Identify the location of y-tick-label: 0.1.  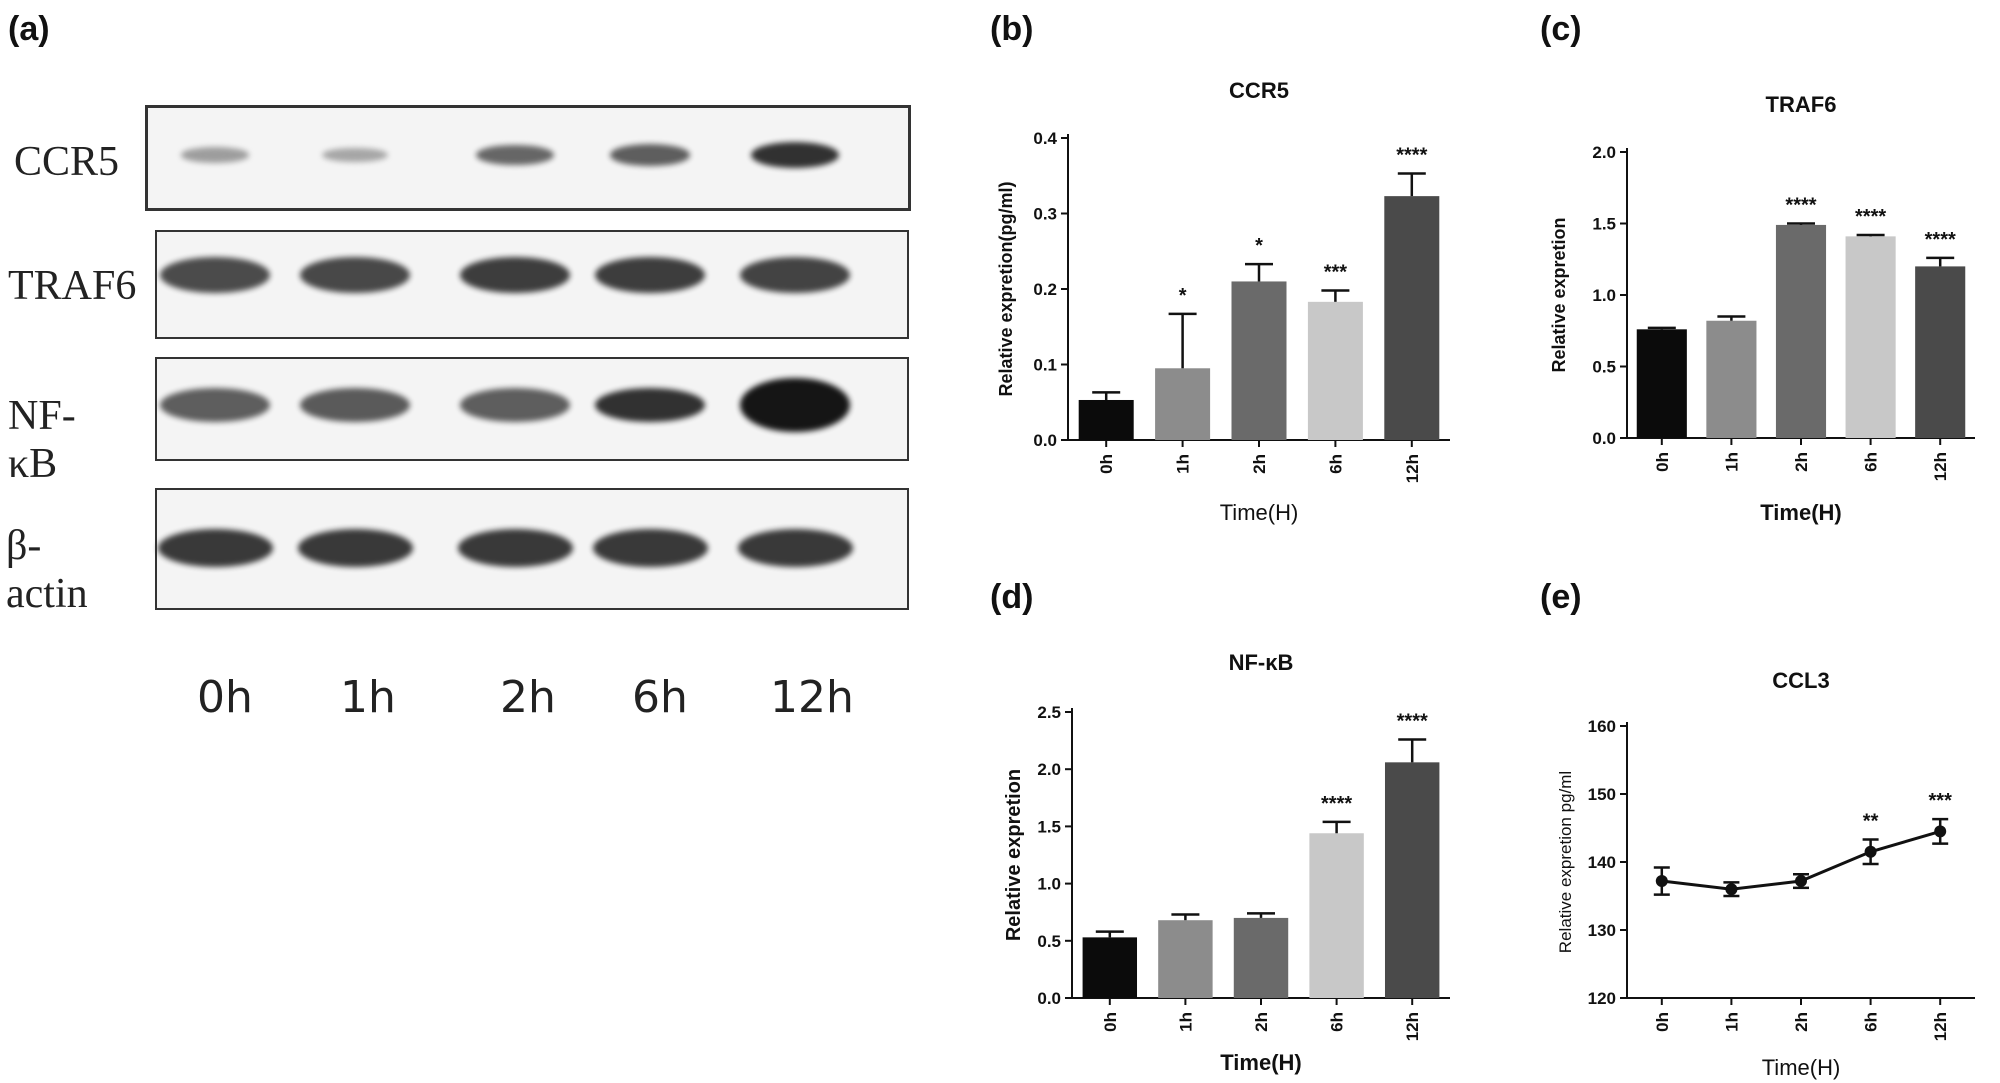
(1045, 365).